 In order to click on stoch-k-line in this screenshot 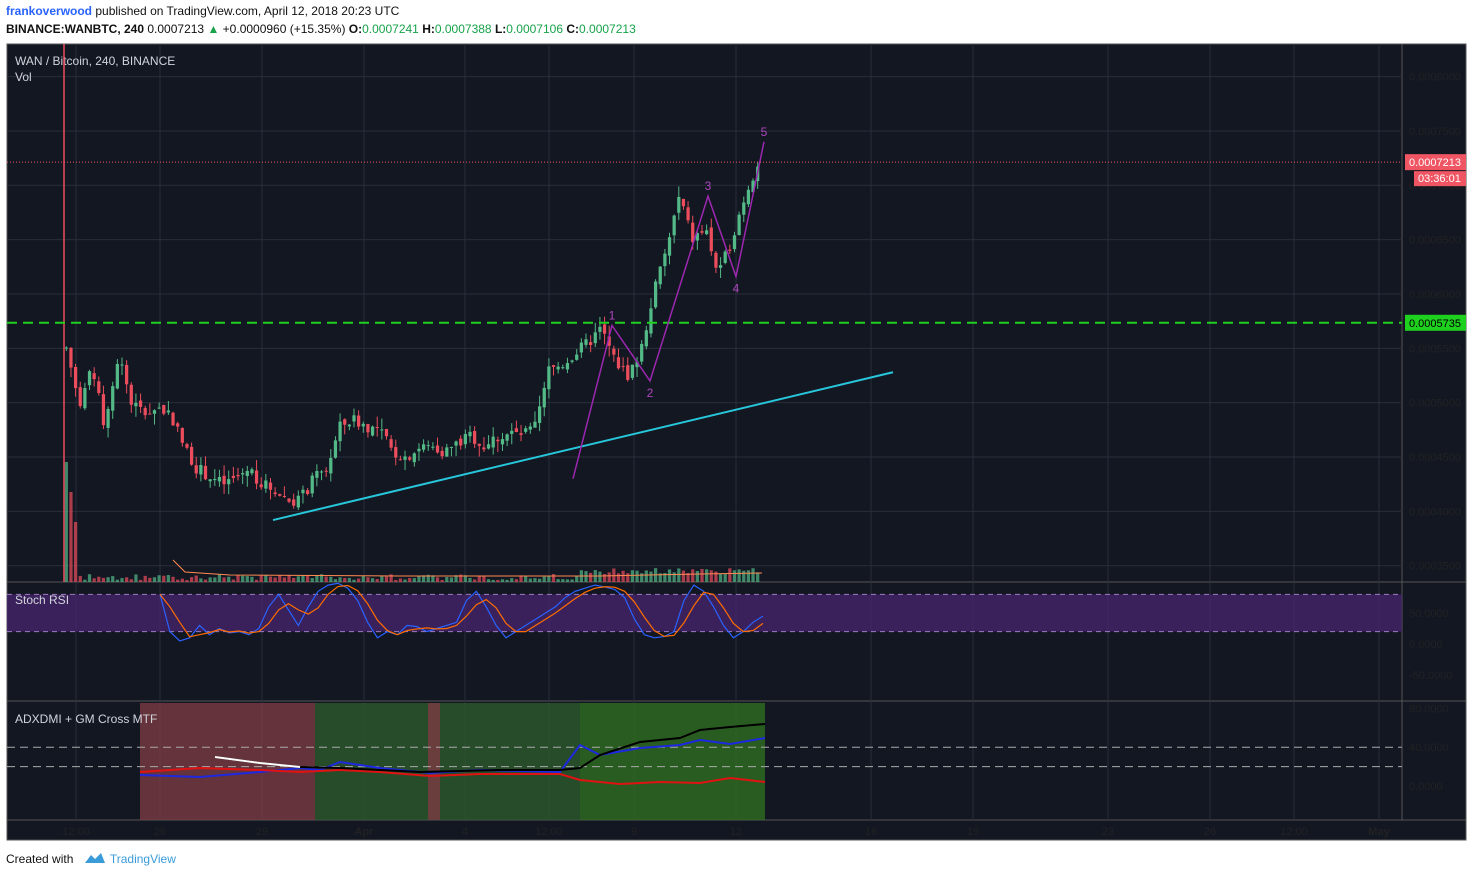, I will do `click(461, 612)`.